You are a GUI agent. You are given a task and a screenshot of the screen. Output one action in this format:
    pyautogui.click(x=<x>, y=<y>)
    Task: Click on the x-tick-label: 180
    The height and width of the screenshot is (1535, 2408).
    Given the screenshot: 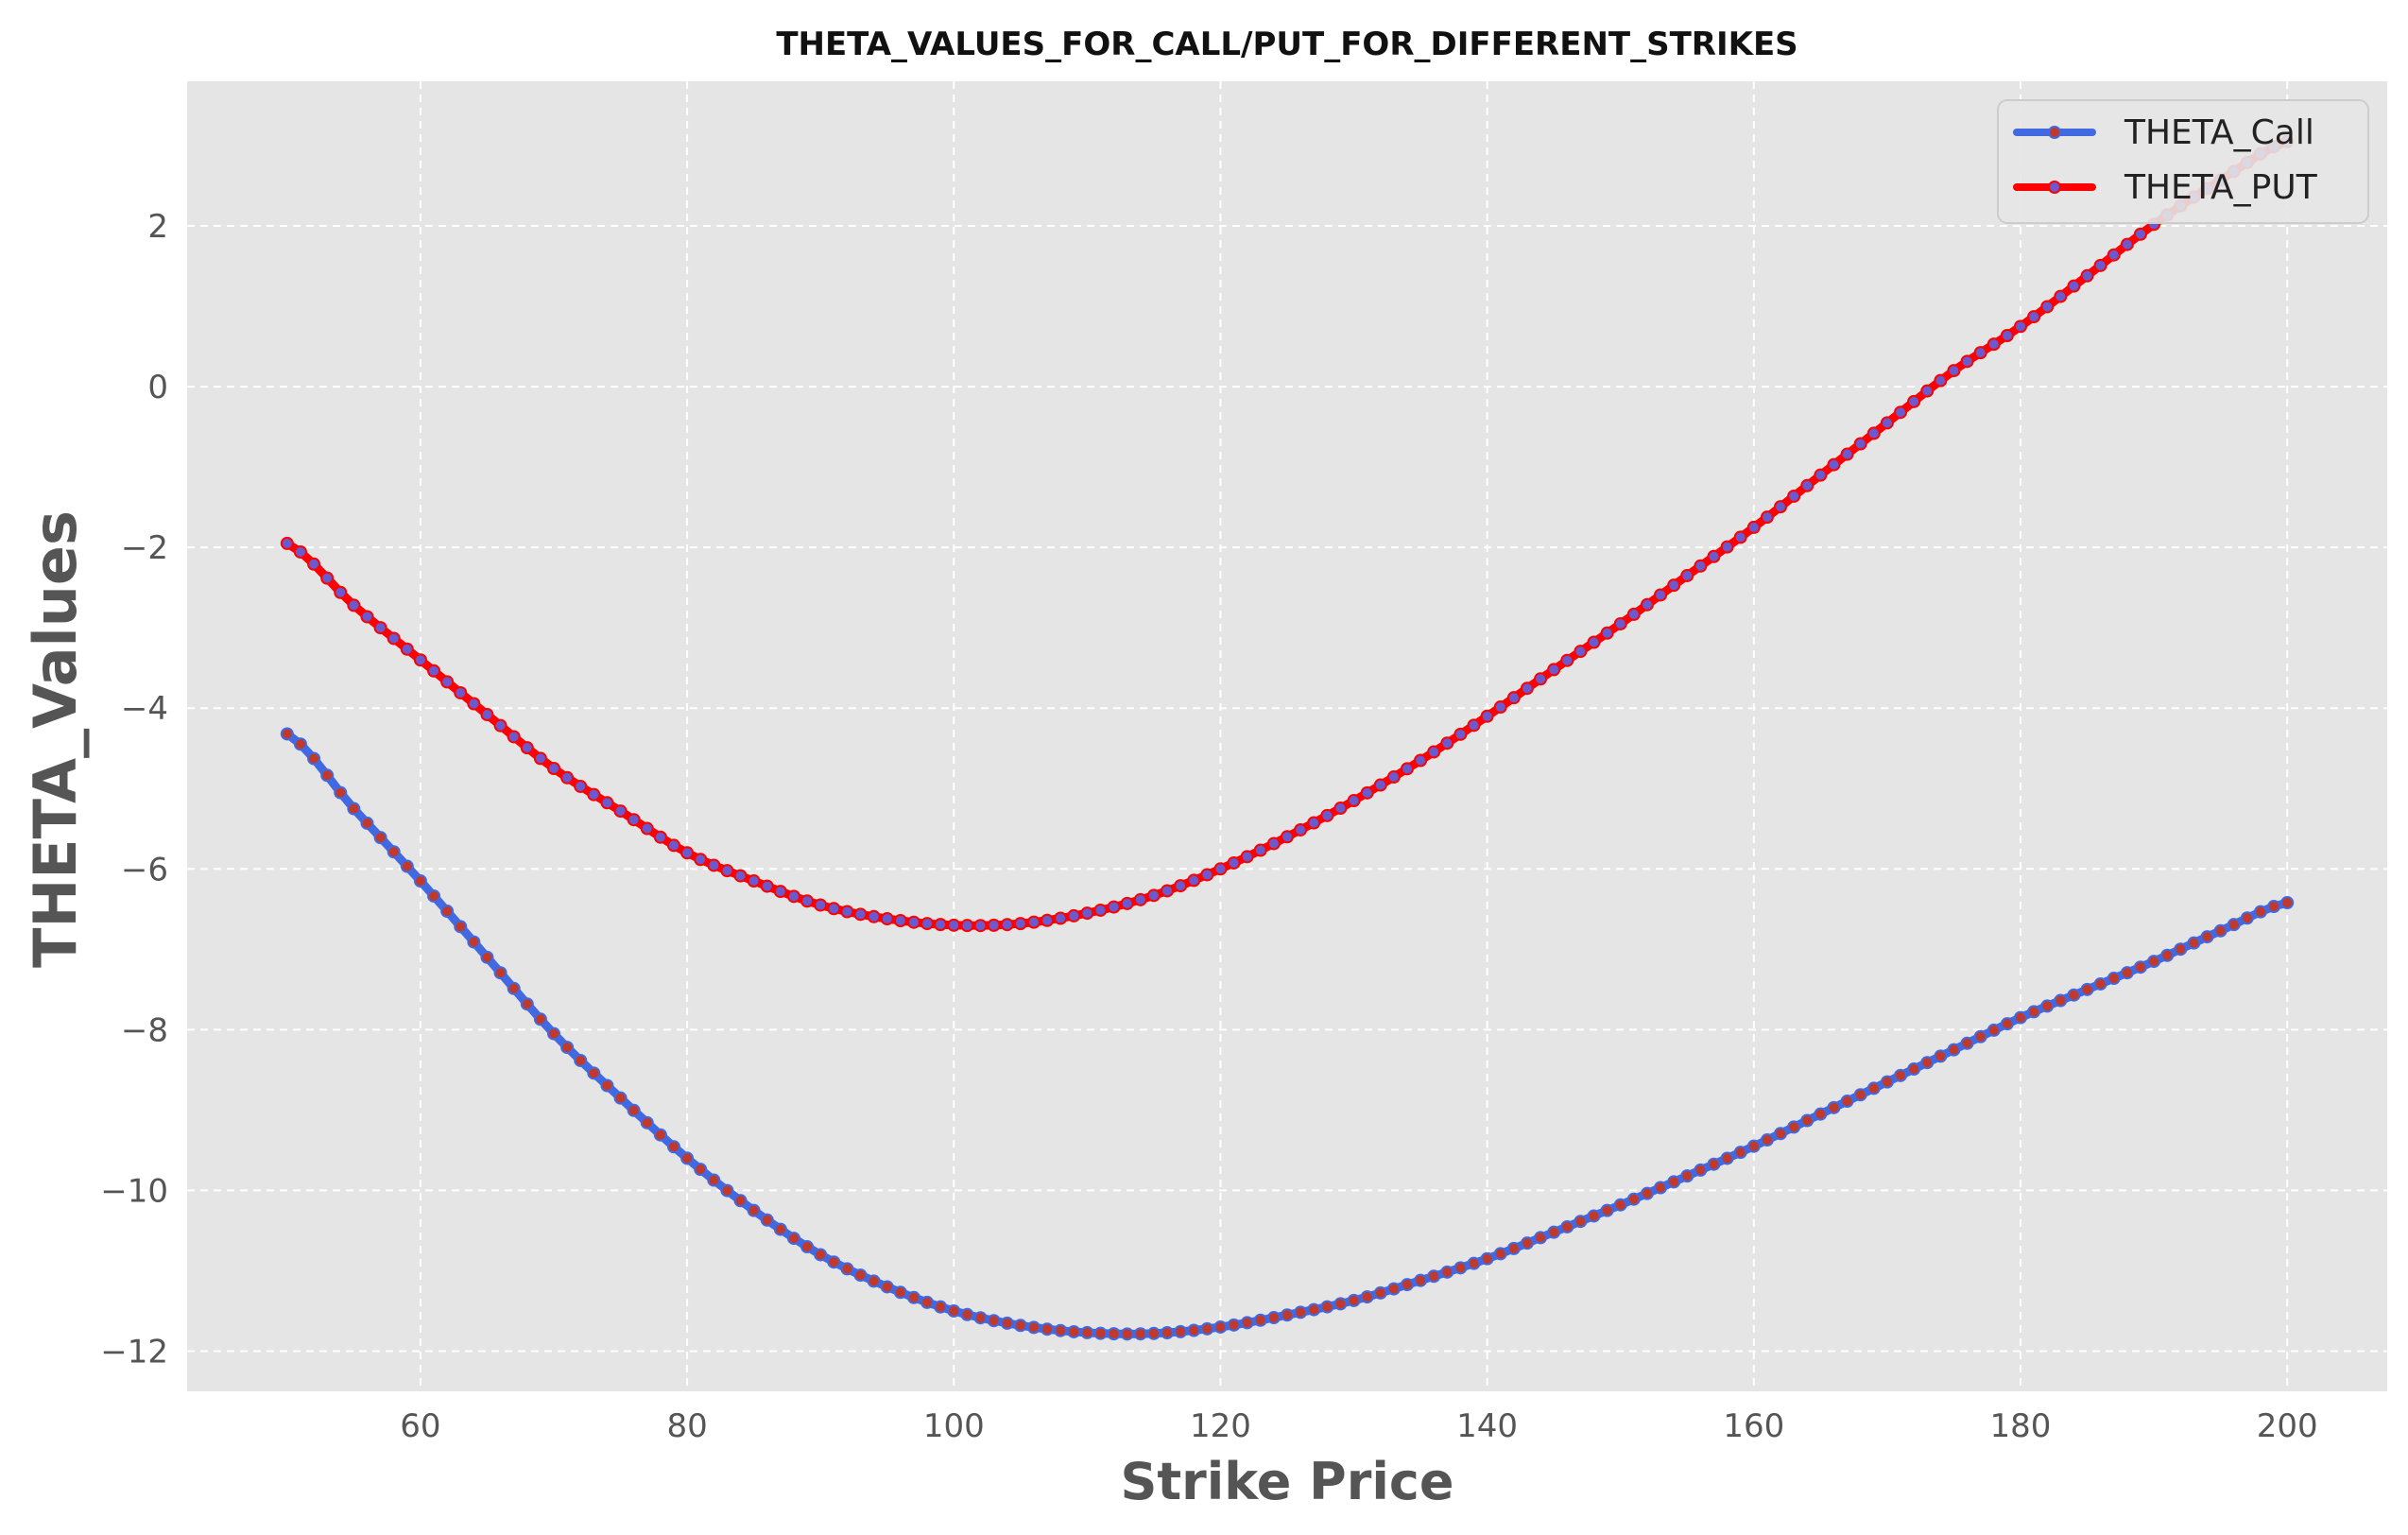 What is the action you would take?
    pyautogui.click(x=2021, y=1426)
    